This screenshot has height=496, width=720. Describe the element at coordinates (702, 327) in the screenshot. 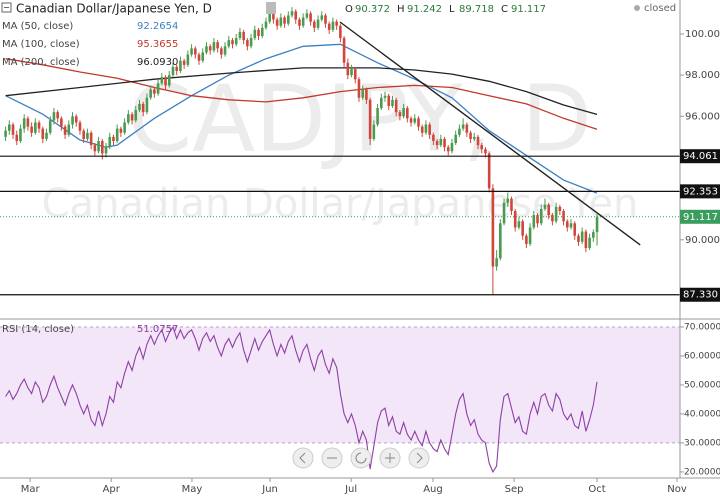

I see `rsi-tick-label: 70.0000` at that location.